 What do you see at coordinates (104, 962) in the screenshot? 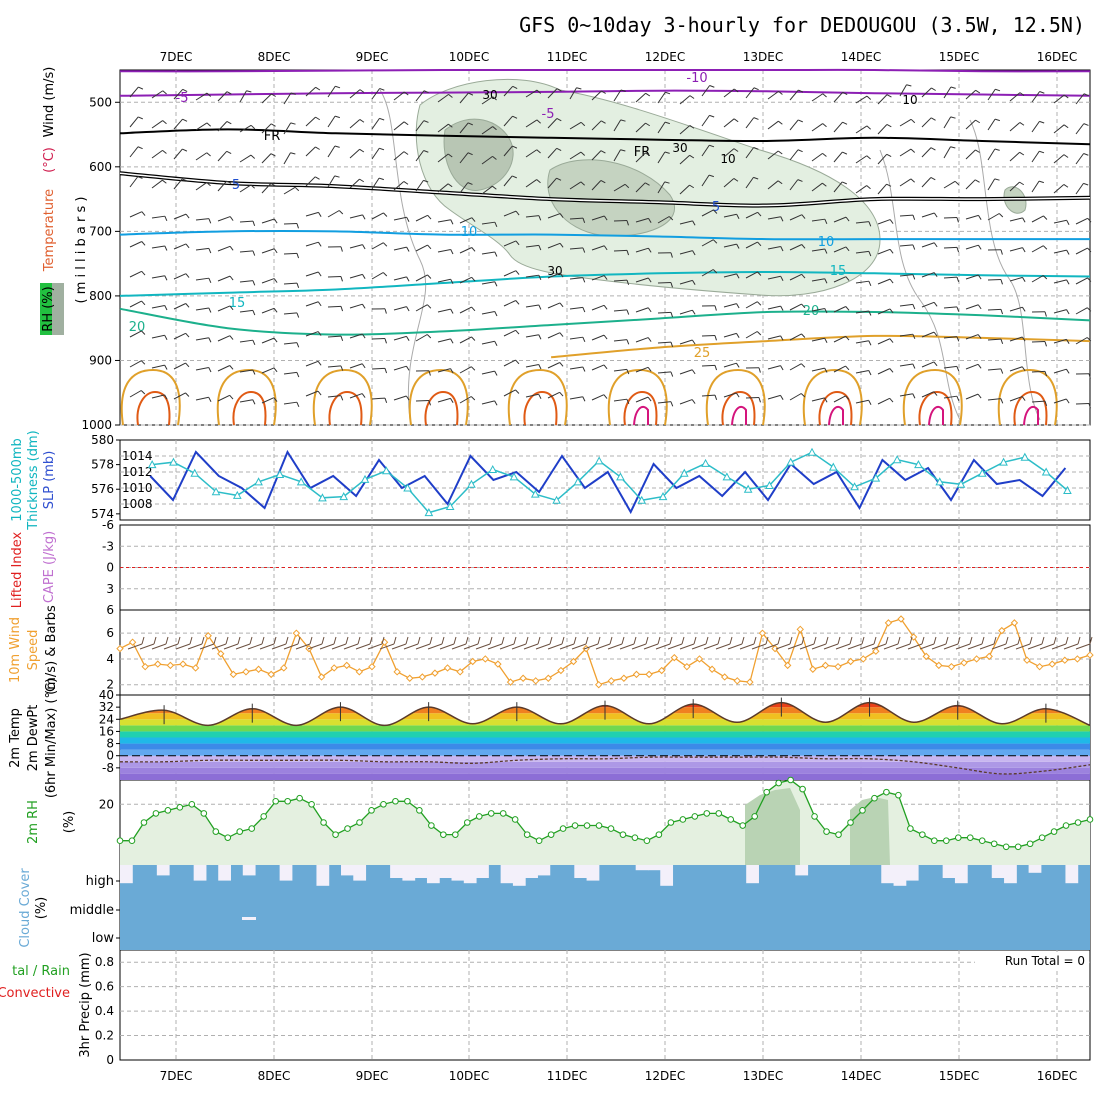
I see `precip-tick-label-4: 0.8` at bounding box center [104, 962].